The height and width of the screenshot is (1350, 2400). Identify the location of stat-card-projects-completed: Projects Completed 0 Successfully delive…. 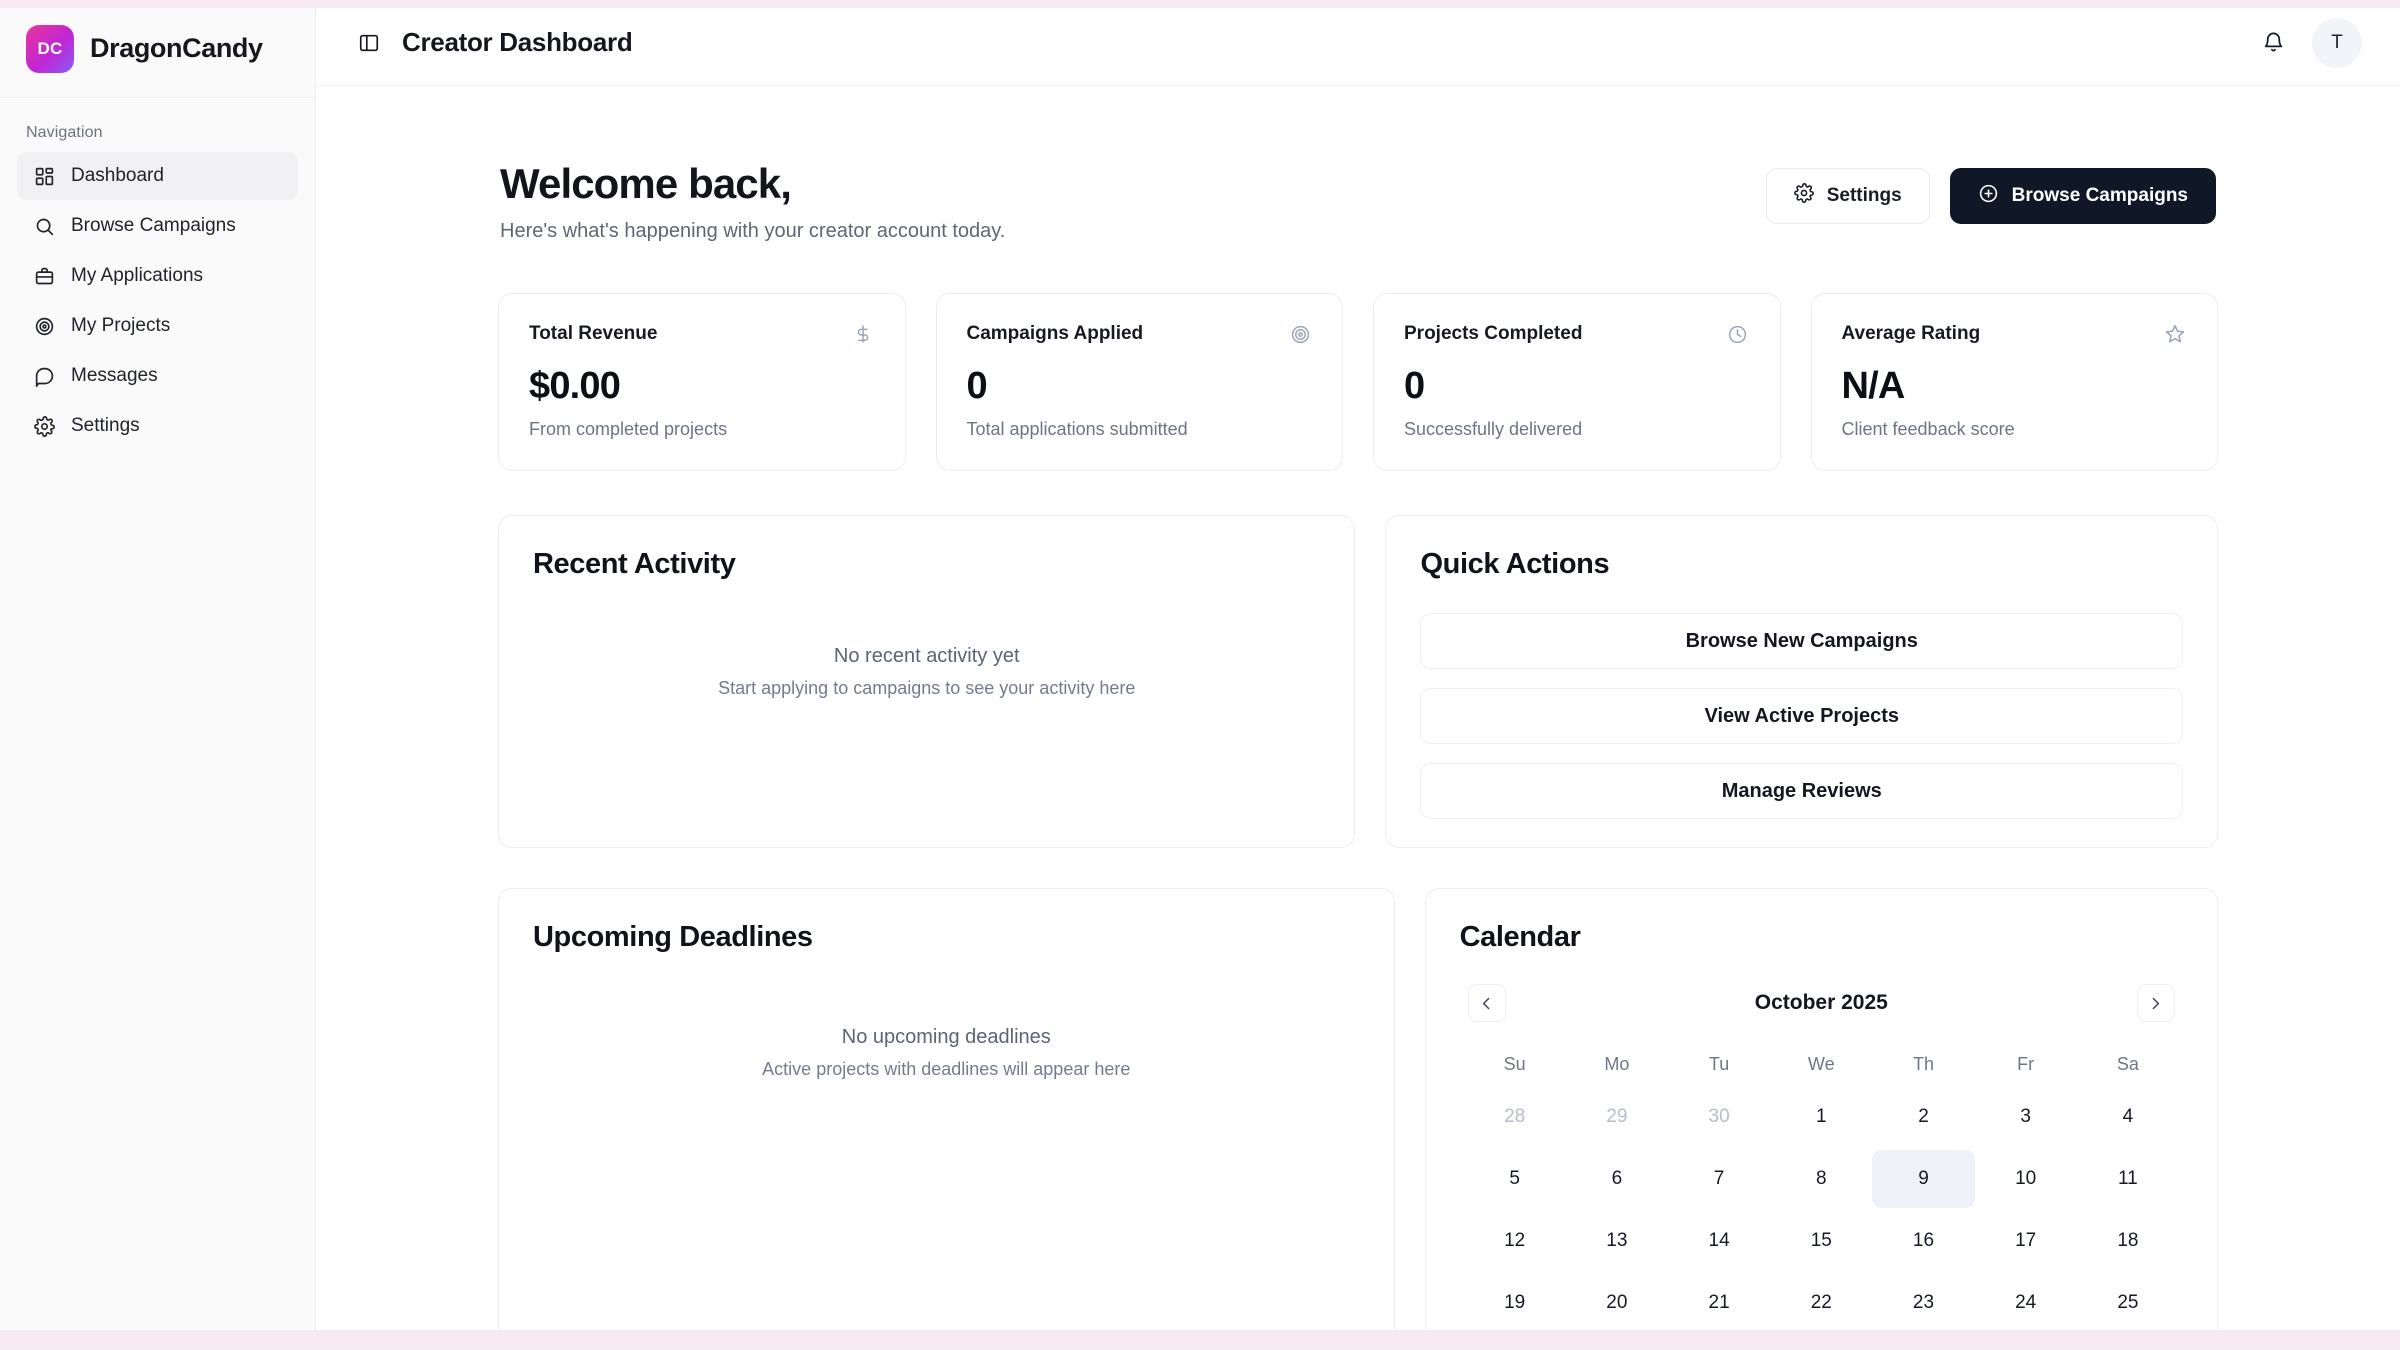
(1577, 382).